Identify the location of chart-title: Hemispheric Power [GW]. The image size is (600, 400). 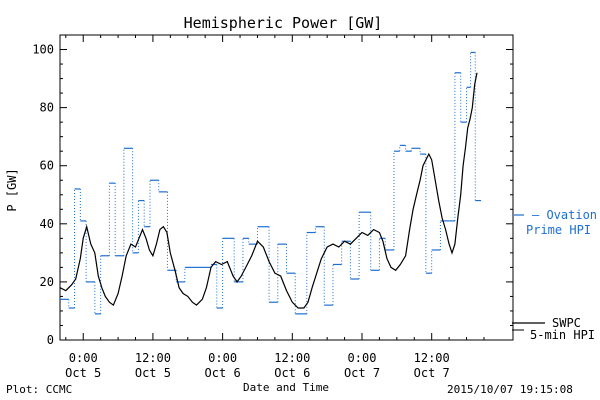
(283, 23).